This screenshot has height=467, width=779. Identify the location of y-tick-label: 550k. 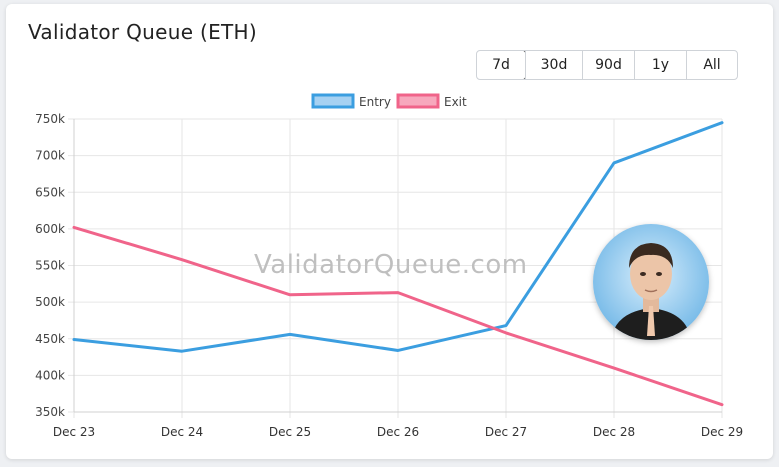
(50, 266).